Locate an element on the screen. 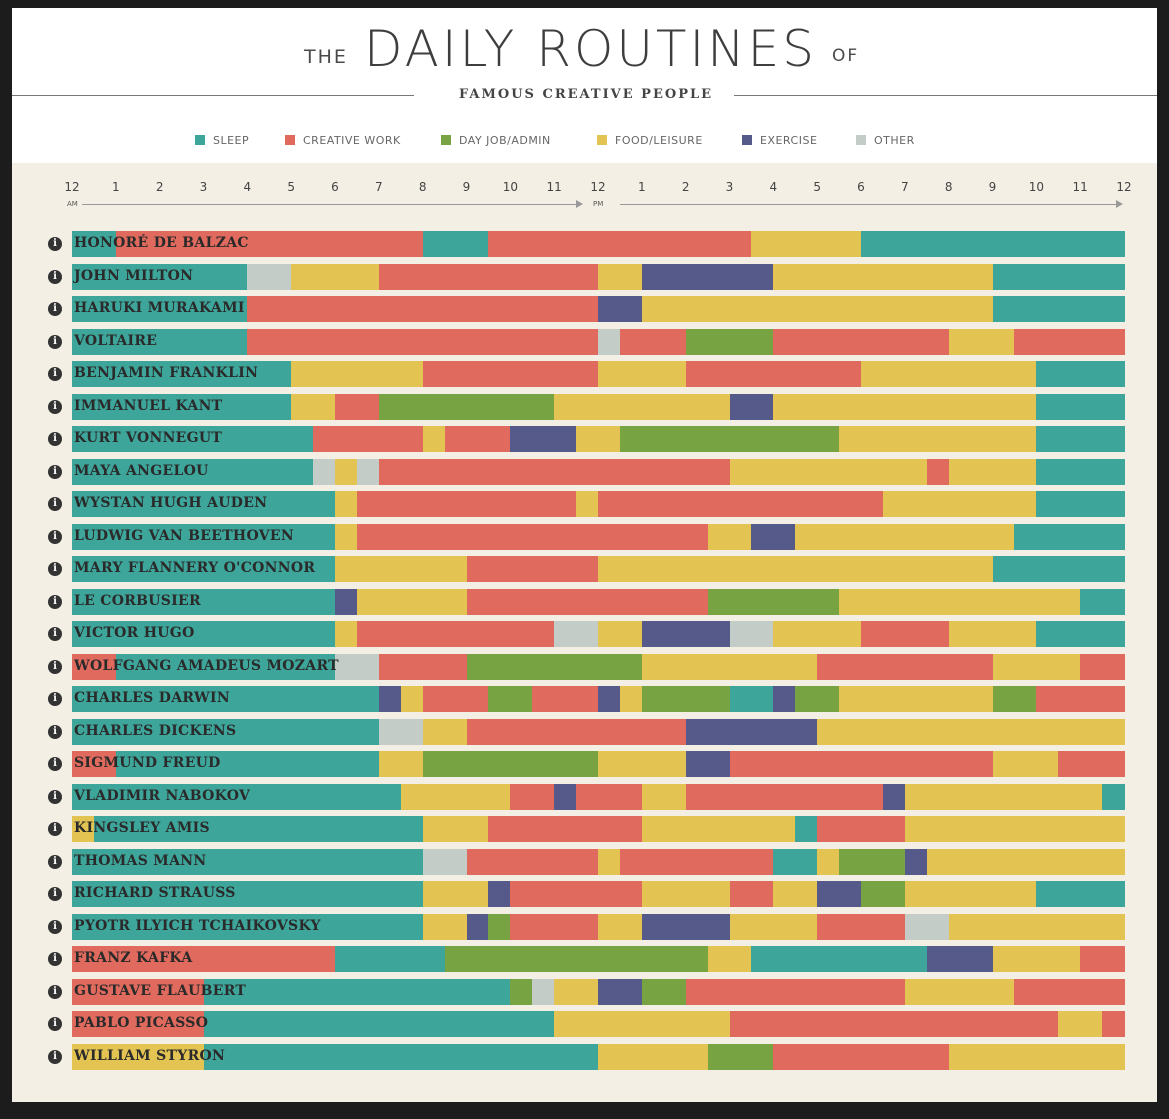 This screenshot has width=1169, height=1119. x-tick-label: 9 is located at coordinates (466, 187).